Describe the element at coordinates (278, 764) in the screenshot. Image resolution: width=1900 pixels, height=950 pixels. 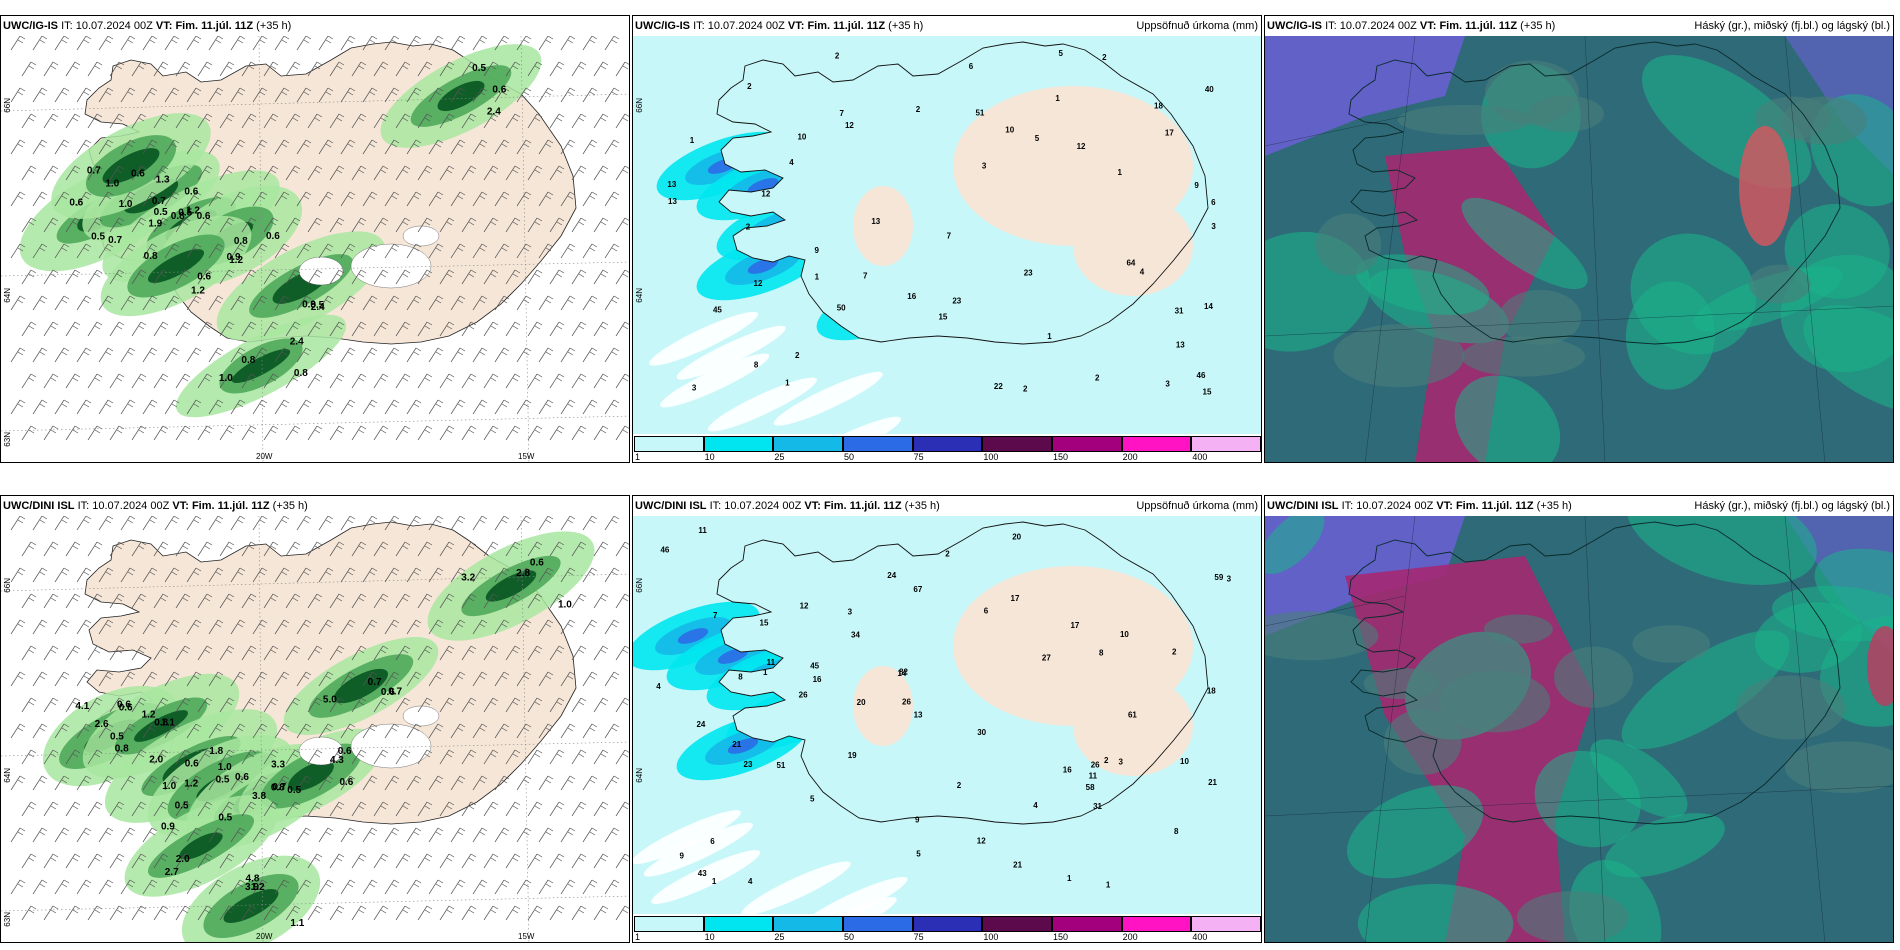
I see `precip-value-label: 3.3` at that location.